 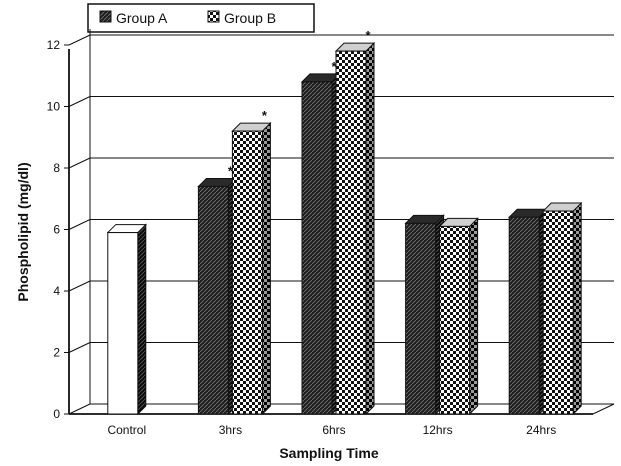 I want to click on x-tick-label-control: Control, so click(x=126, y=430).